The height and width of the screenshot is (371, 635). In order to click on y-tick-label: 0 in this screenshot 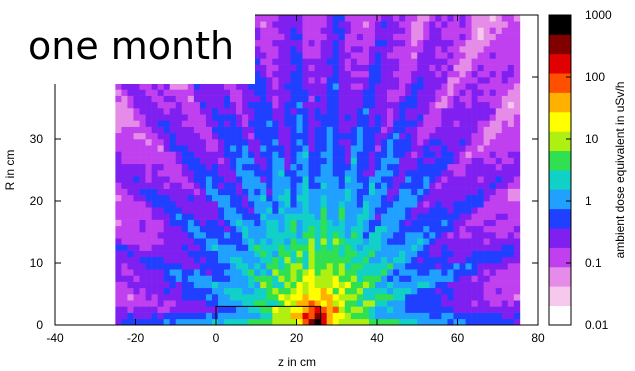, I will do `click(39, 325)`.